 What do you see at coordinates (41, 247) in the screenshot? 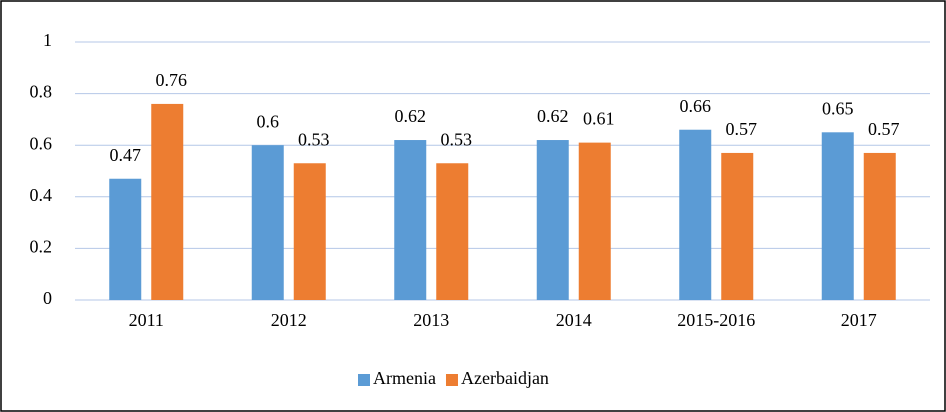
I see `y-tick-label: 0.2` at bounding box center [41, 247].